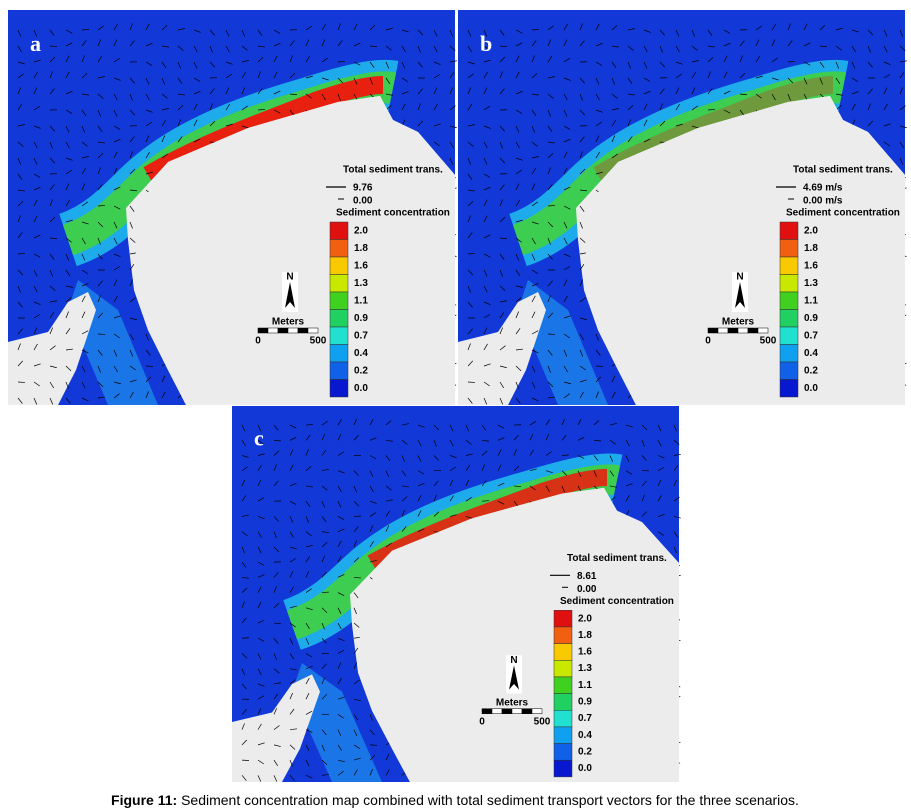  Describe the element at coordinates (361, 248) in the screenshot. I see `colorbar-label: 1.8` at that location.